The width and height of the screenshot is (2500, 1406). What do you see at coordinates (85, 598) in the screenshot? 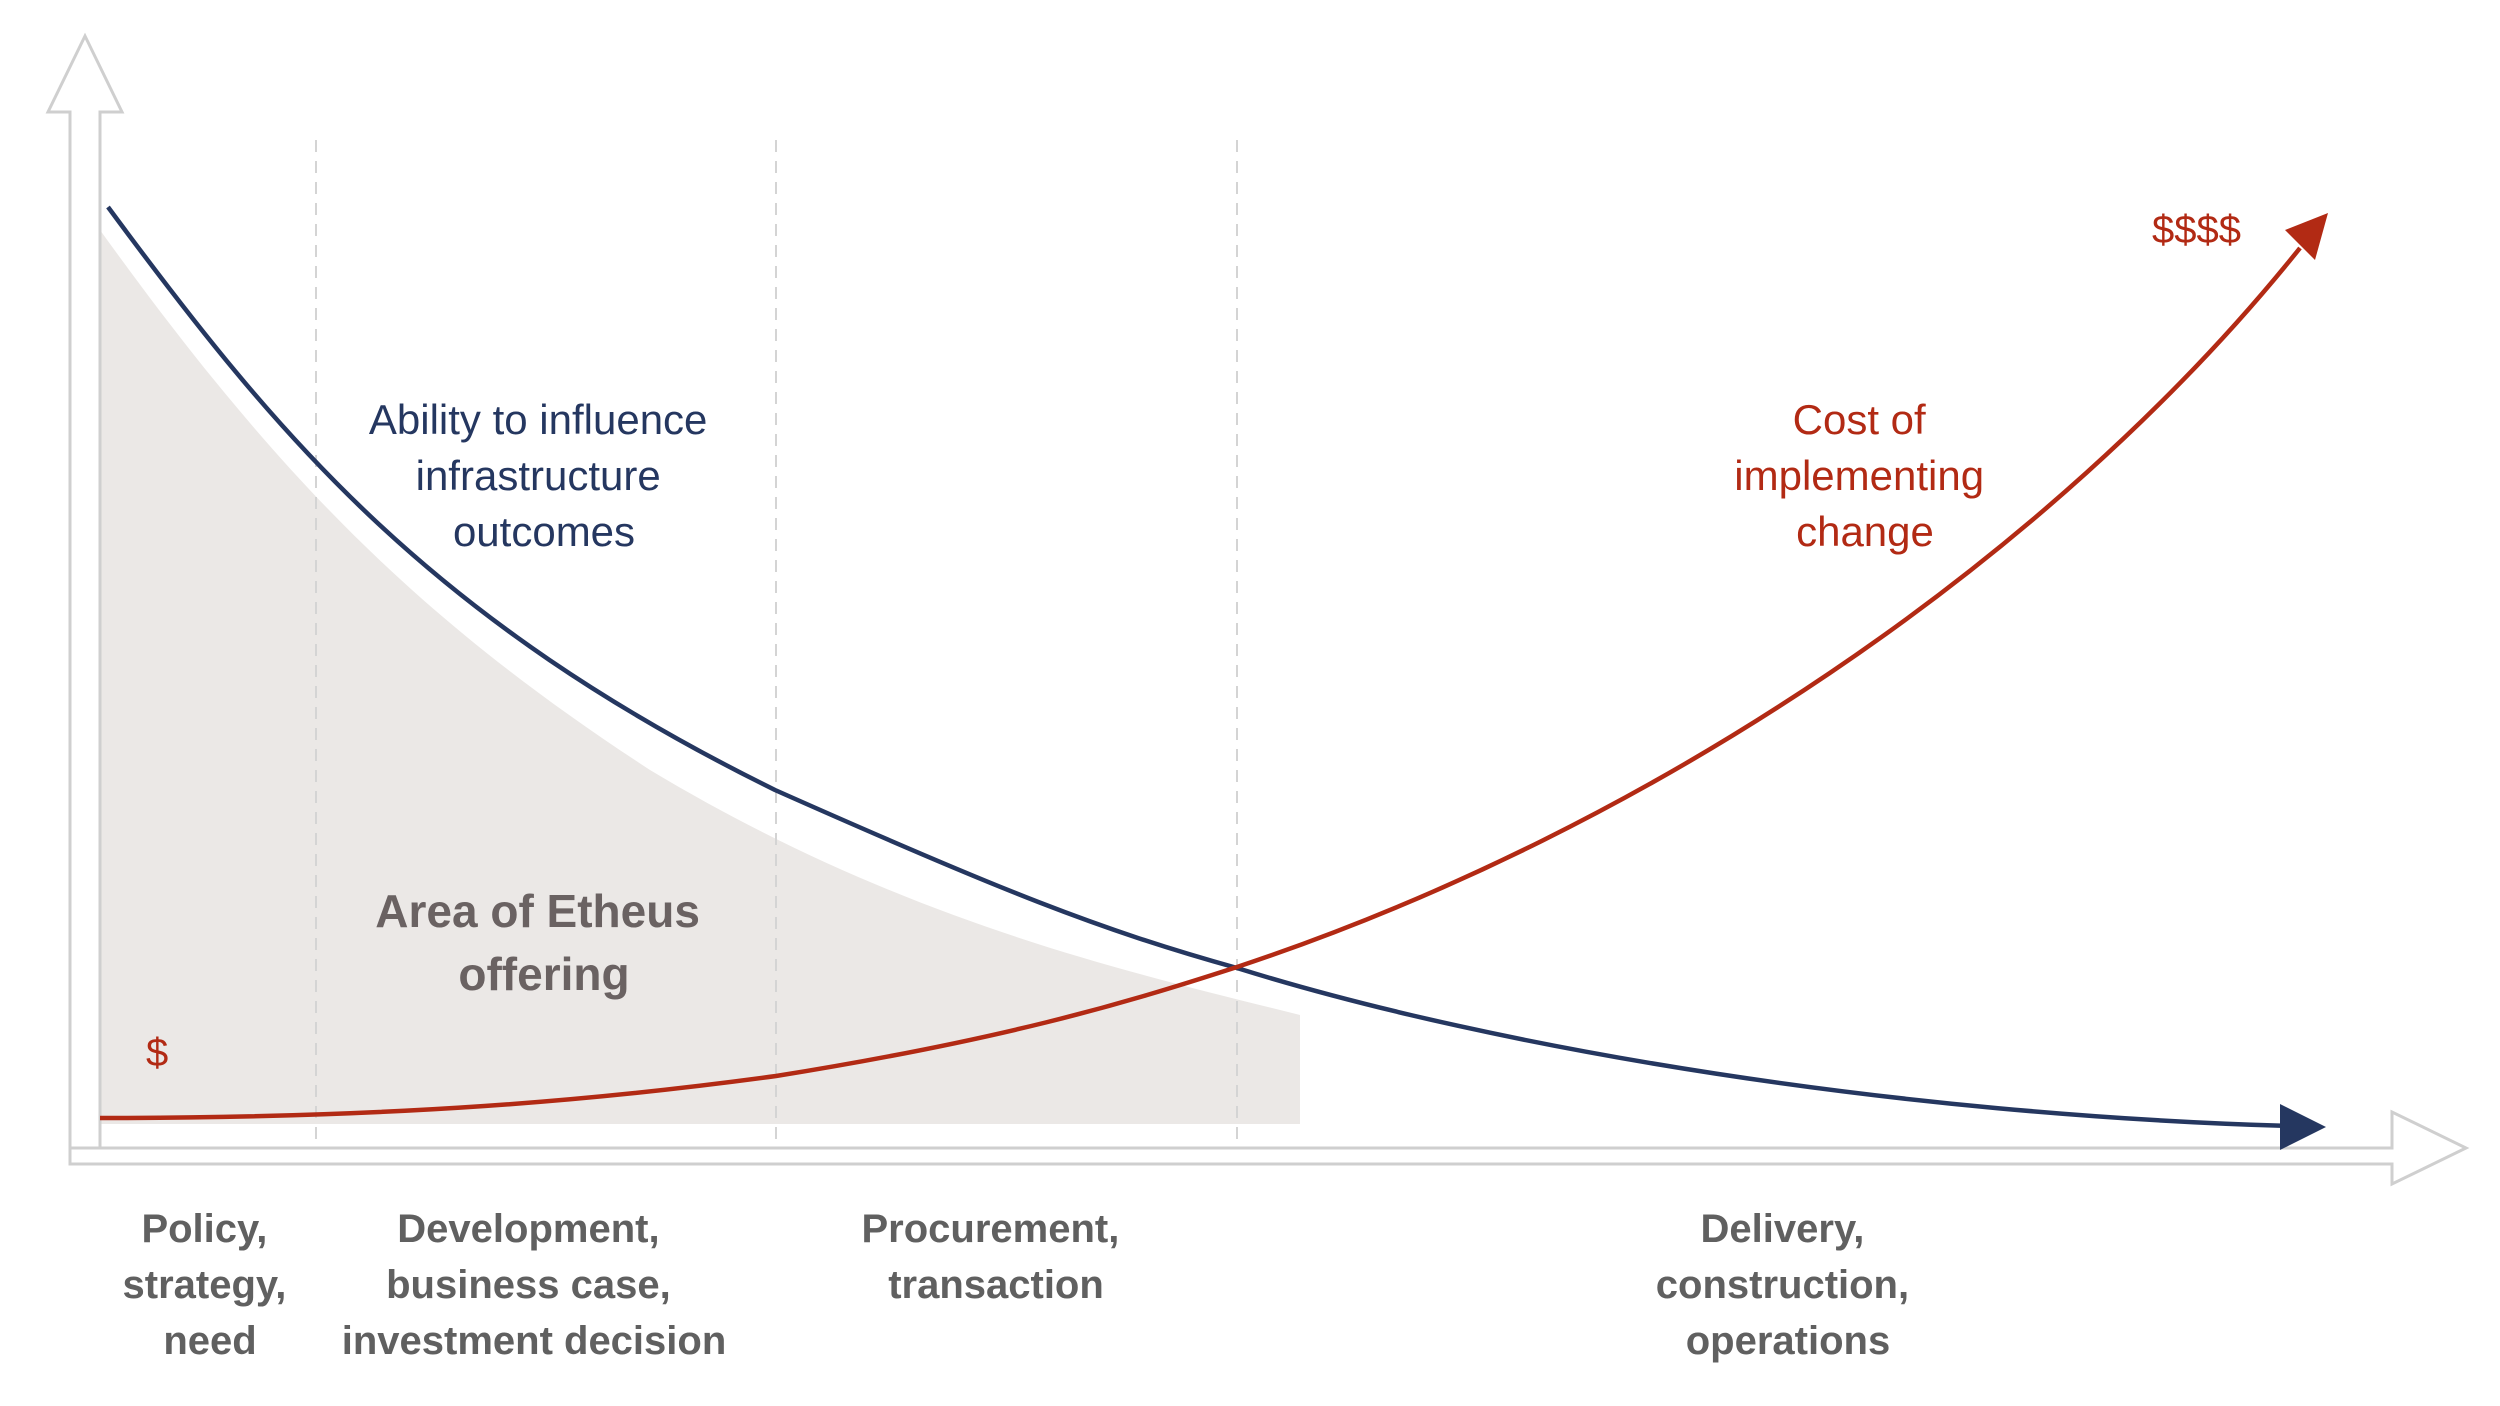
I see `y-axis` at bounding box center [85, 598].